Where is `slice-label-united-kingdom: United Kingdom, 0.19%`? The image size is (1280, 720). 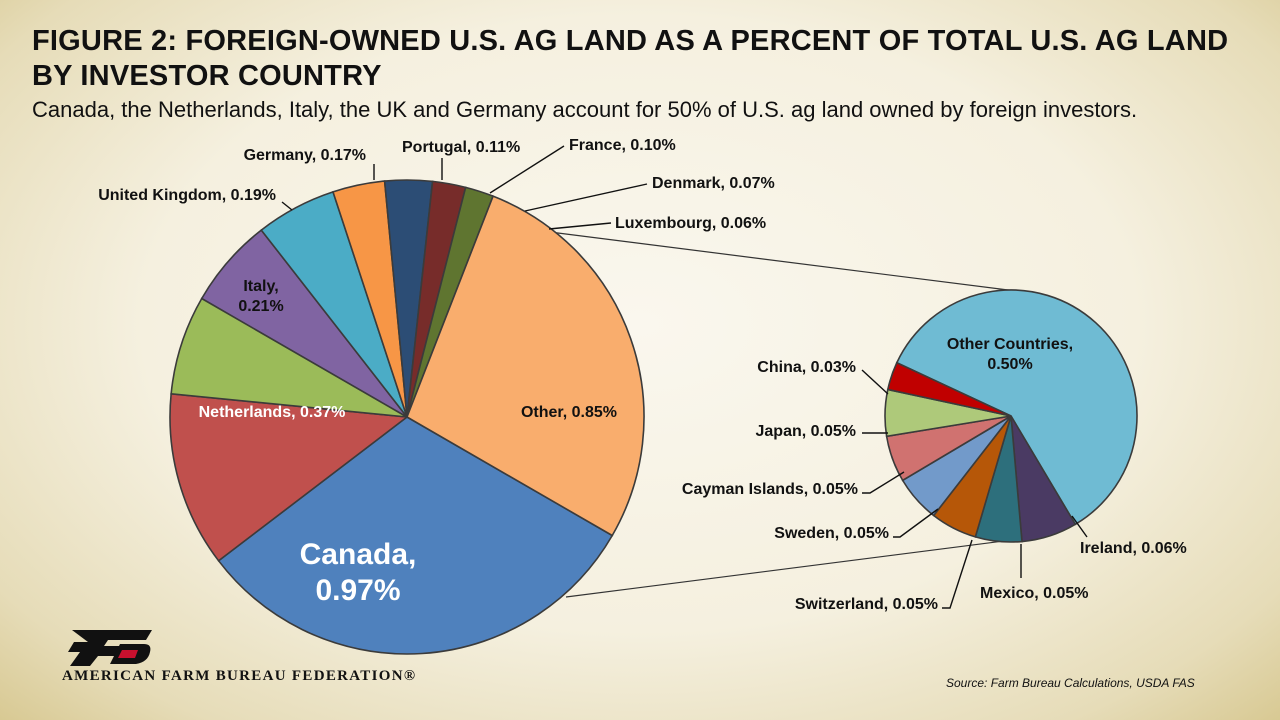 slice-label-united-kingdom: United Kingdom, 0.19% is located at coordinates (187, 195).